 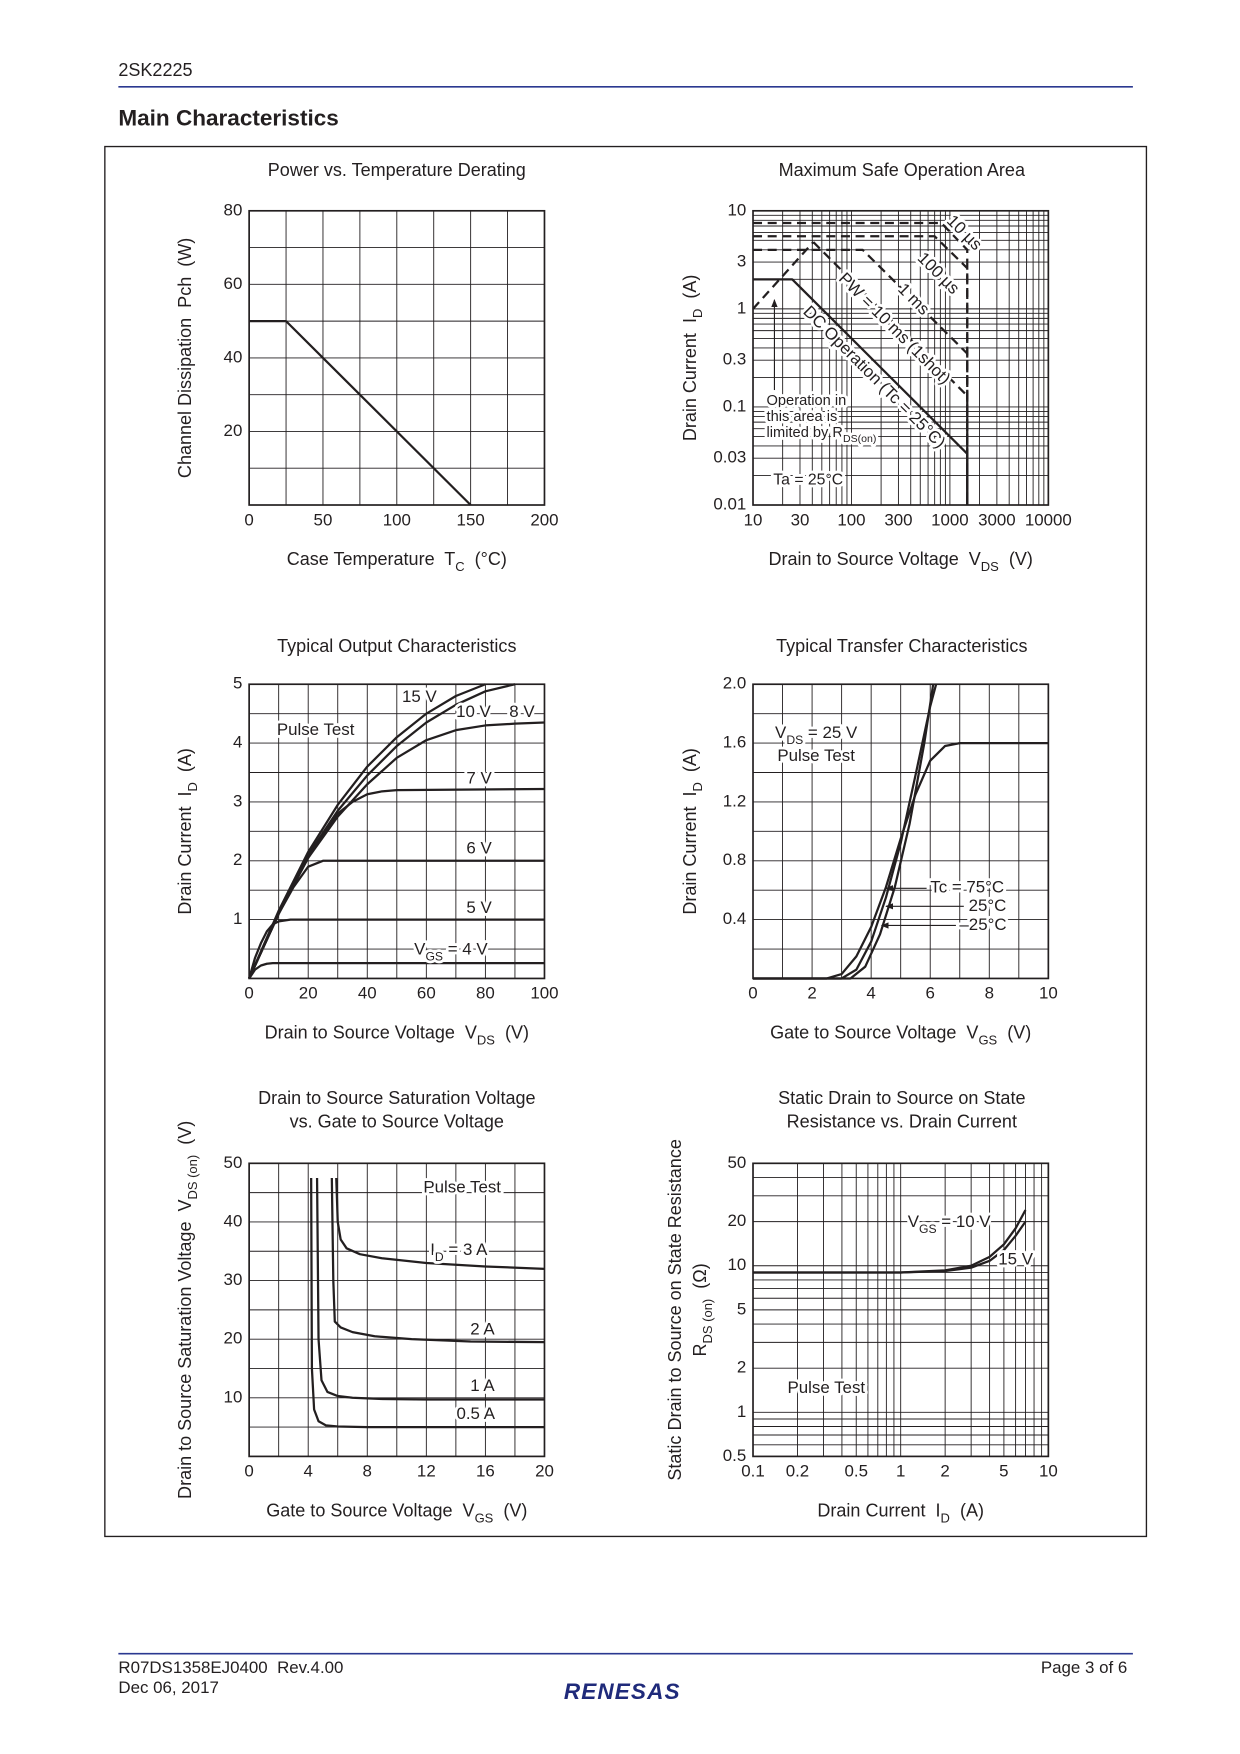 What do you see at coordinates (901, 646) in the screenshot?
I see `chart-title: Typical Transfer Characteristics` at bounding box center [901, 646].